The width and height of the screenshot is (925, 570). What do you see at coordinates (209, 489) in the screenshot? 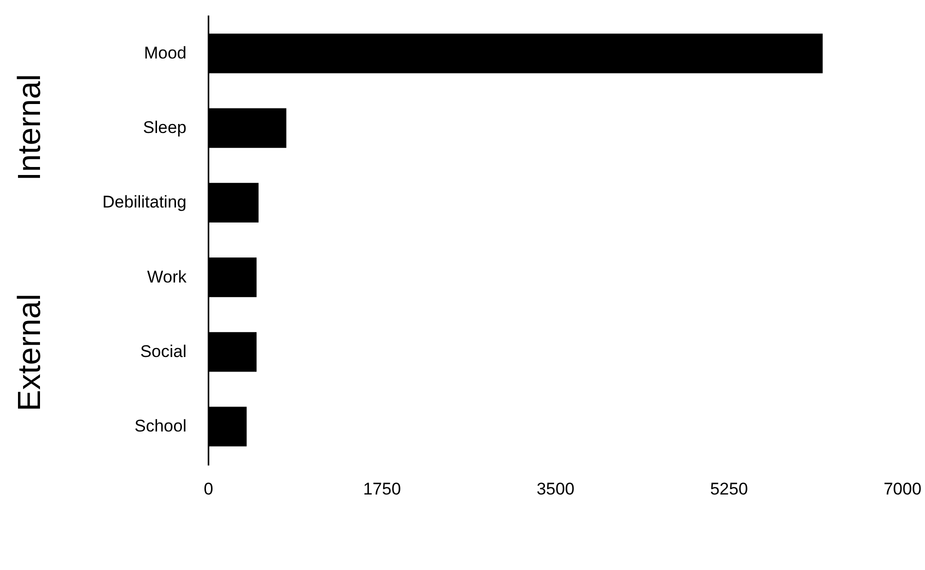
I see `x-tick-label: 0` at bounding box center [209, 489].